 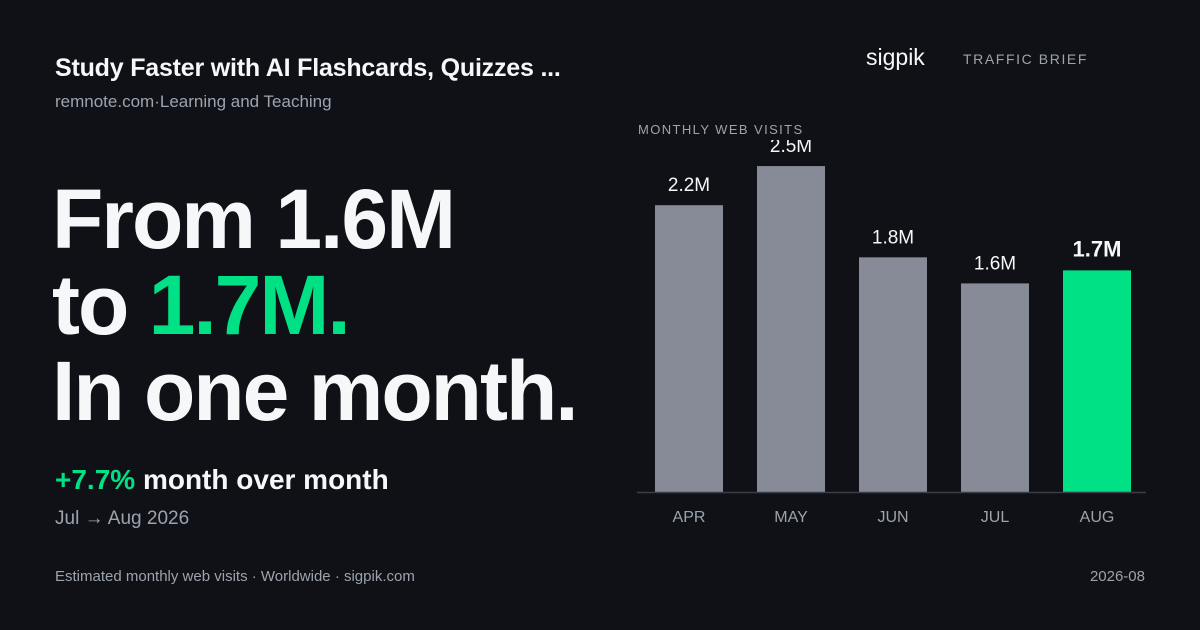 What do you see at coordinates (105, 101) in the screenshot?
I see `site-domain: remnote.com` at bounding box center [105, 101].